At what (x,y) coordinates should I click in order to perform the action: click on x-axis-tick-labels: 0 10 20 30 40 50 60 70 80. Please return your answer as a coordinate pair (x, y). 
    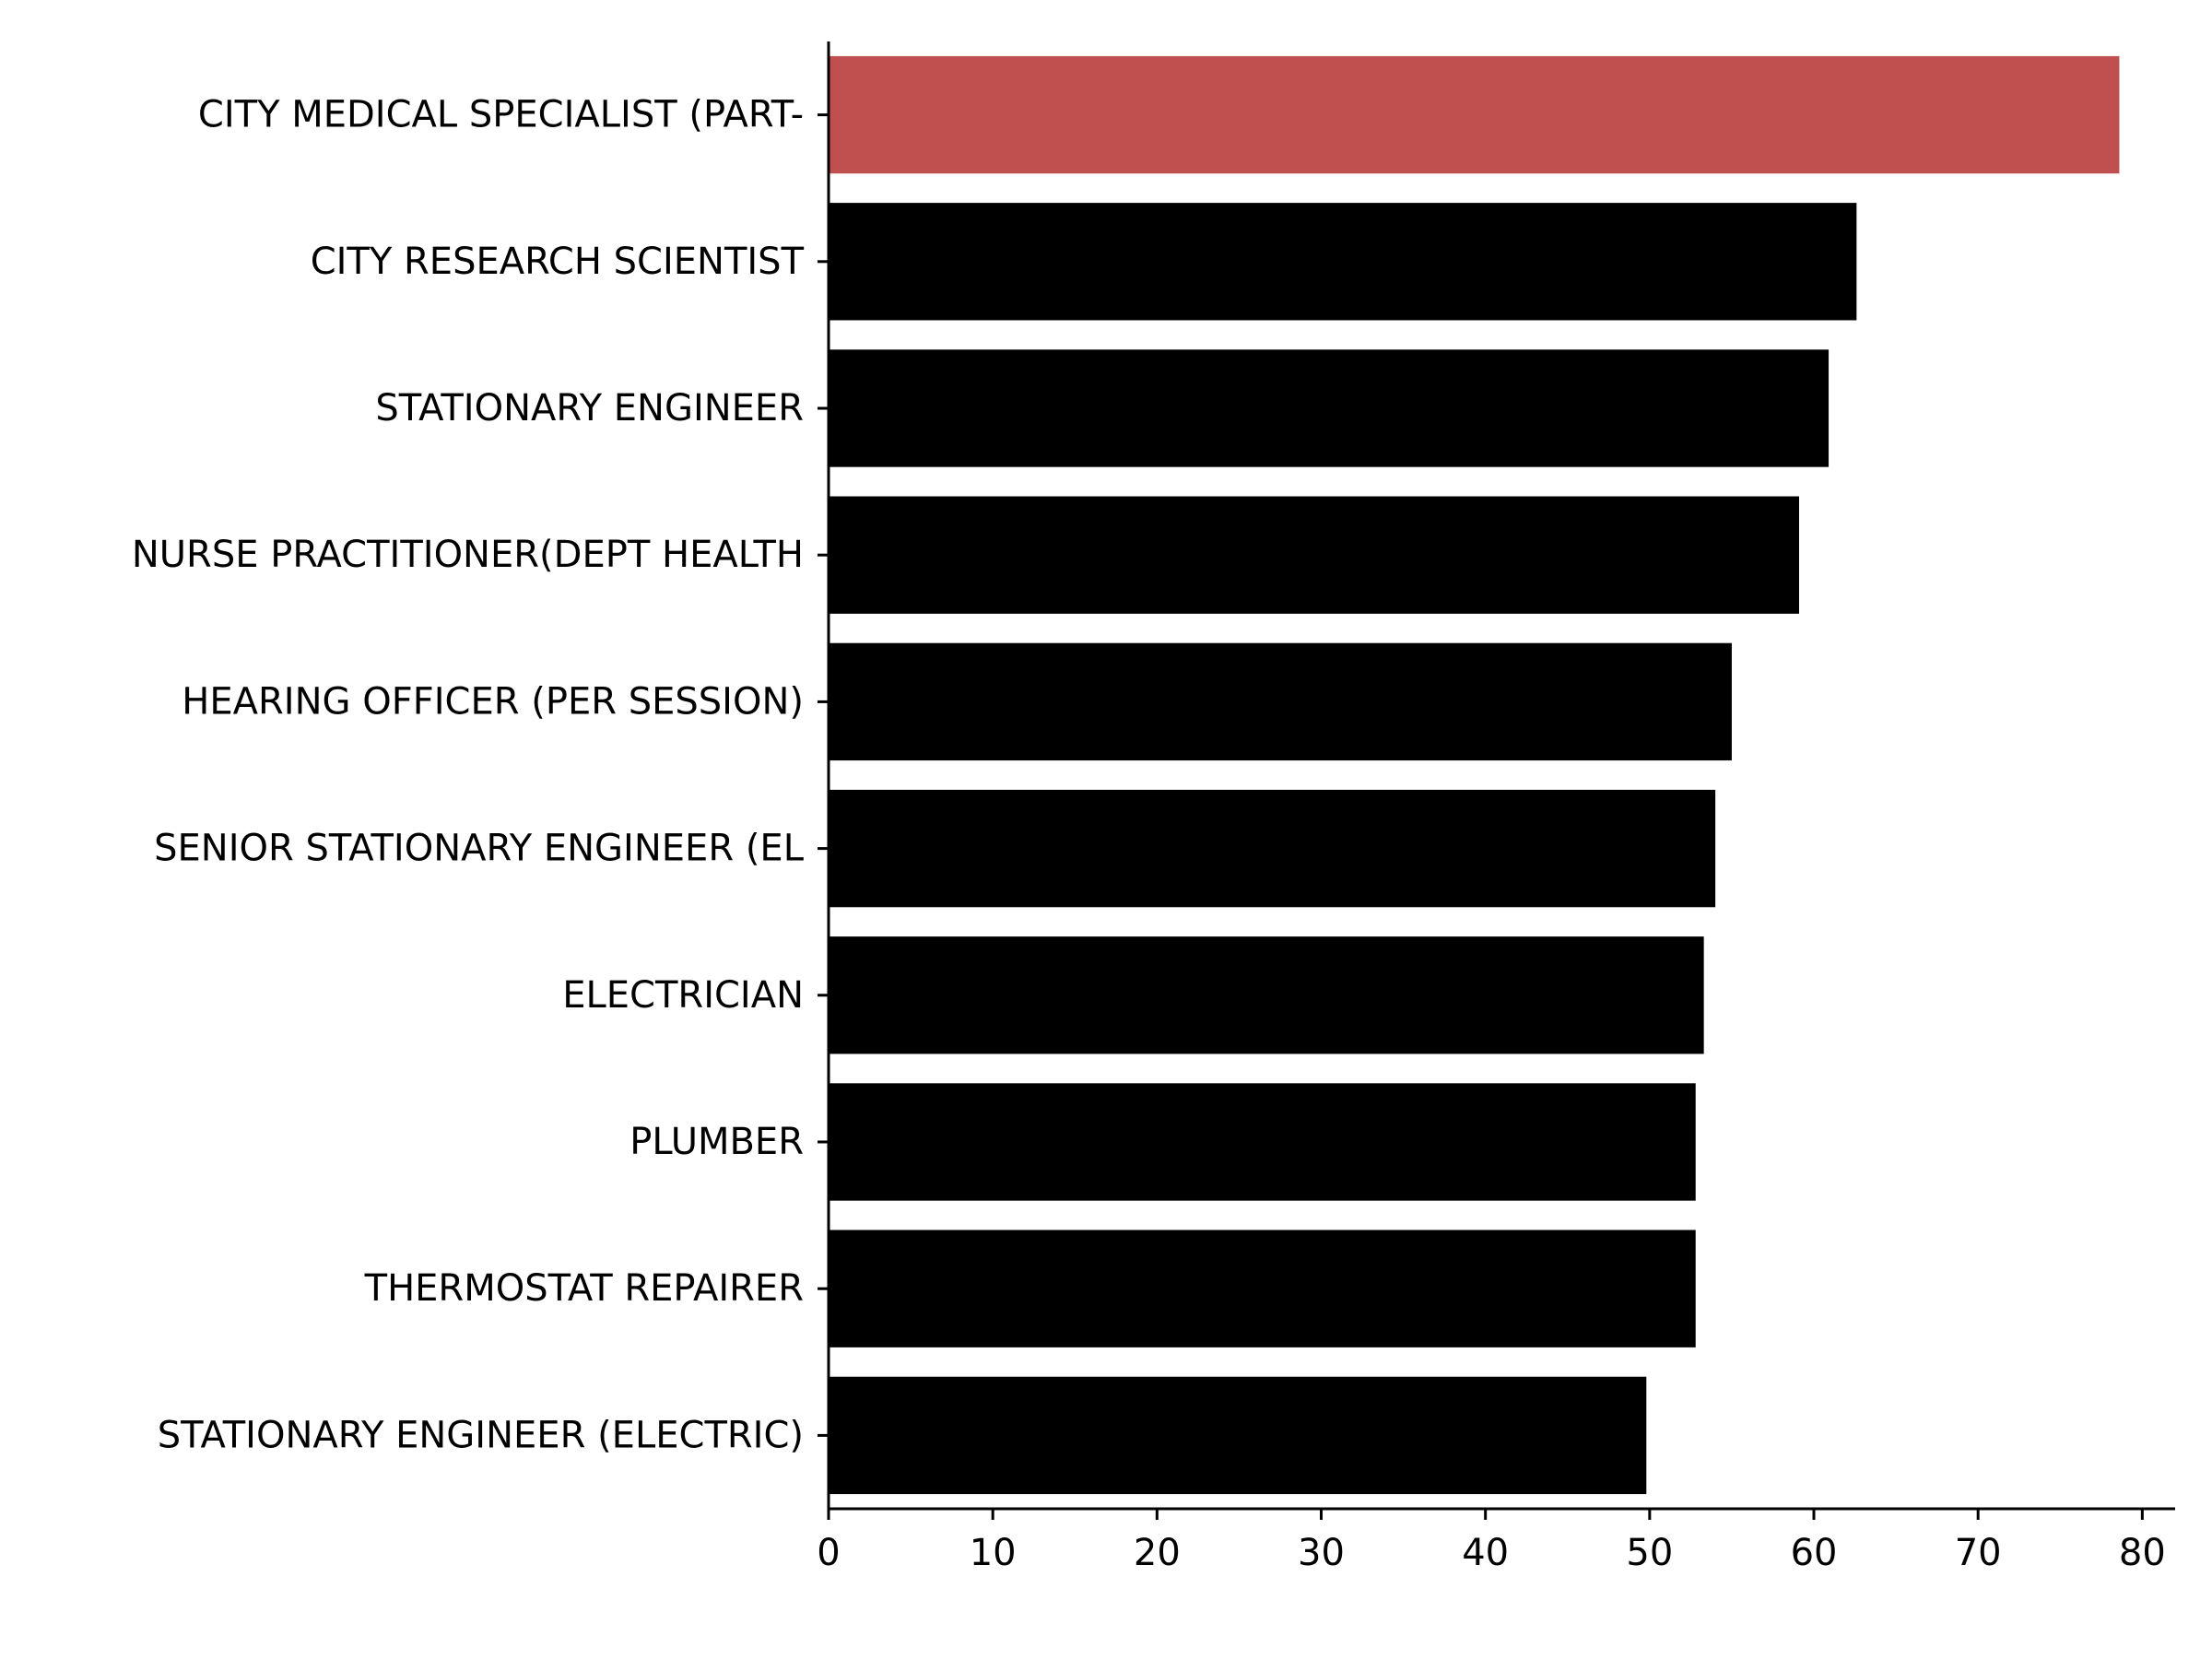
    Looking at the image, I should click on (1491, 1553).